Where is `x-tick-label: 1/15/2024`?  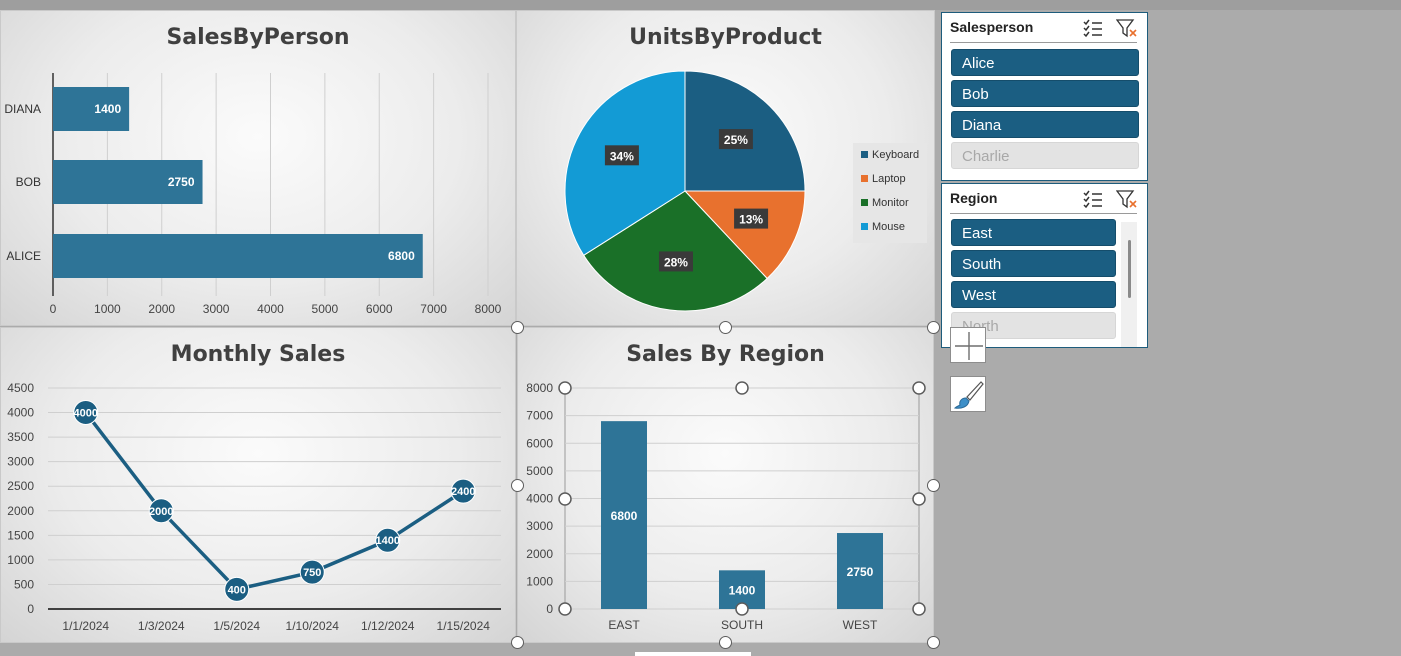 x-tick-label: 1/15/2024 is located at coordinates (464, 626).